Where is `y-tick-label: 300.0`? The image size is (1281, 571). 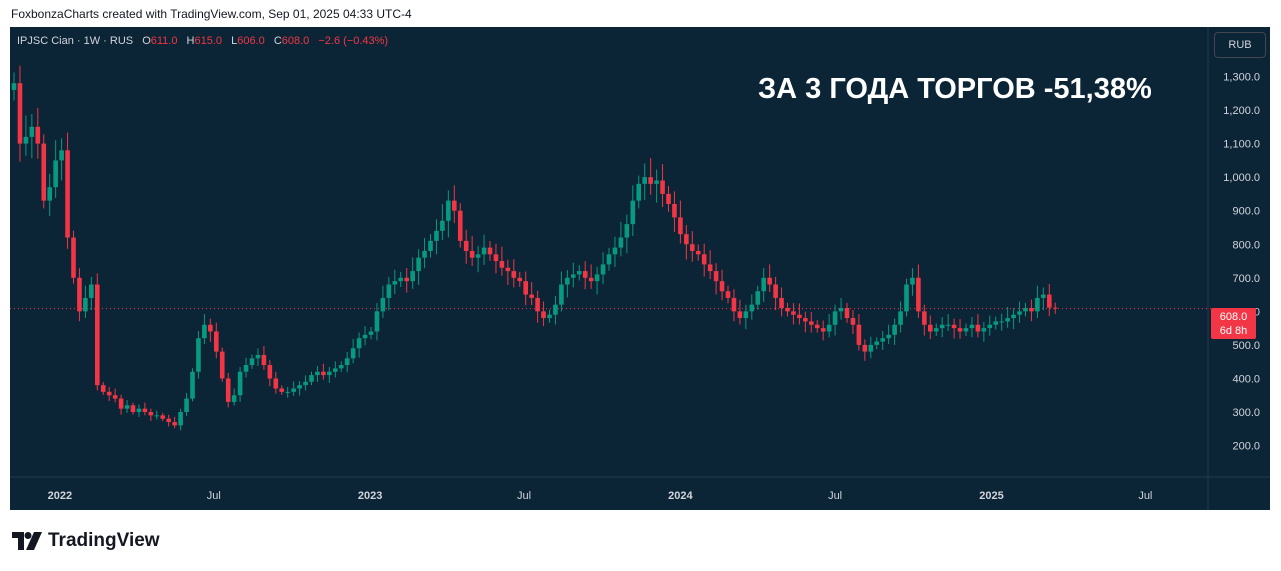 y-tick-label: 300.0 is located at coordinates (1246, 413).